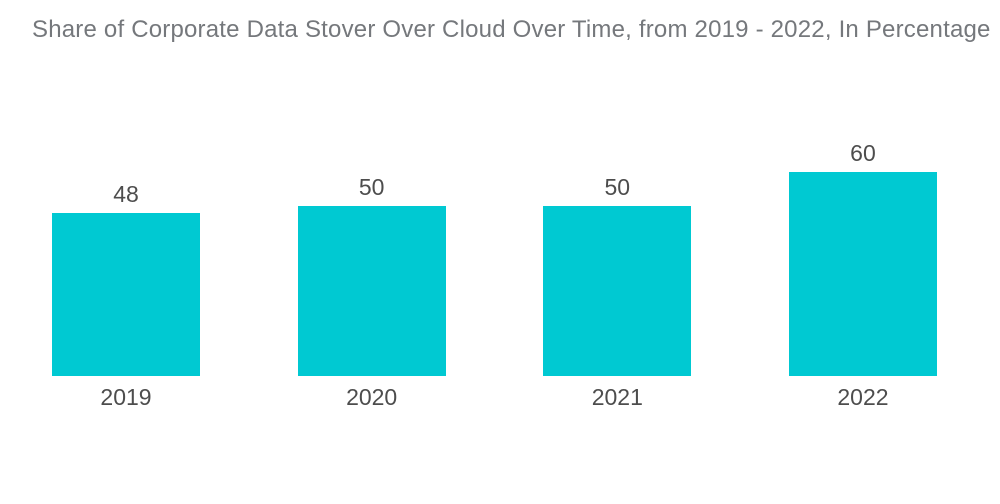 Image resolution: width=1000 pixels, height=504 pixels. What do you see at coordinates (126, 397) in the screenshot?
I see `category-label: 2019` at bounding box center [126, 397].